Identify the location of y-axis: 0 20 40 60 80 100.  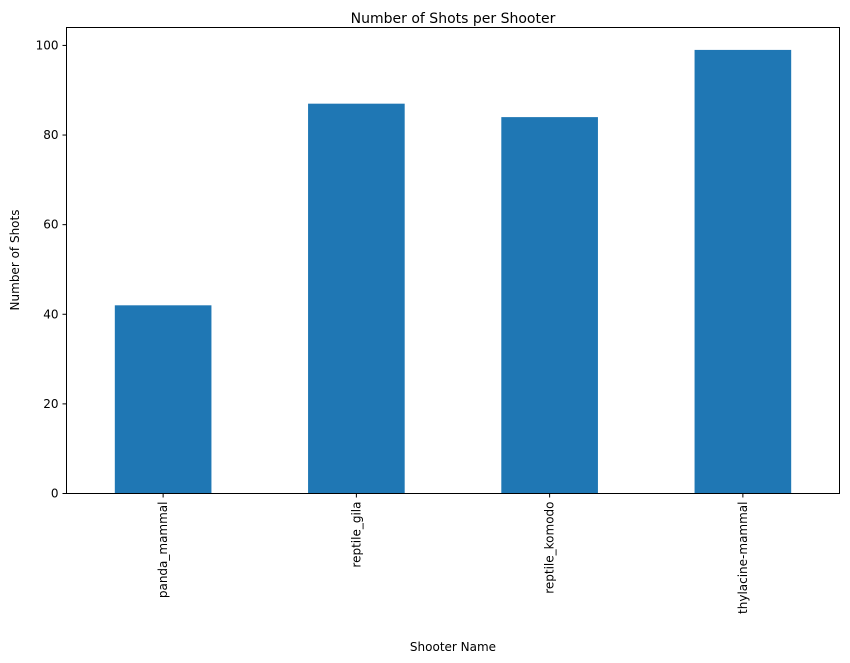
(51, 269).